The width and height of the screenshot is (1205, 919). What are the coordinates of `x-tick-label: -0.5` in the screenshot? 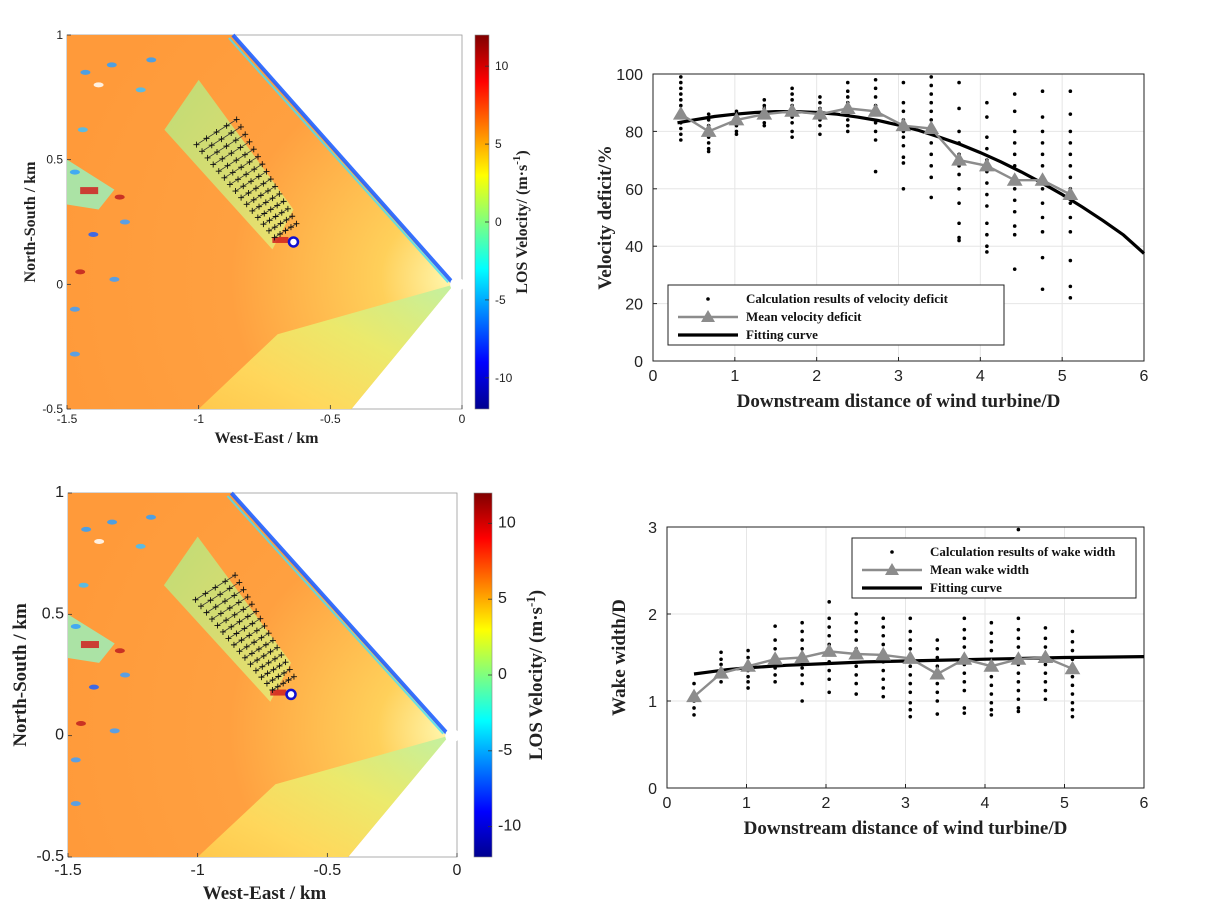 It's located at (328, 870).